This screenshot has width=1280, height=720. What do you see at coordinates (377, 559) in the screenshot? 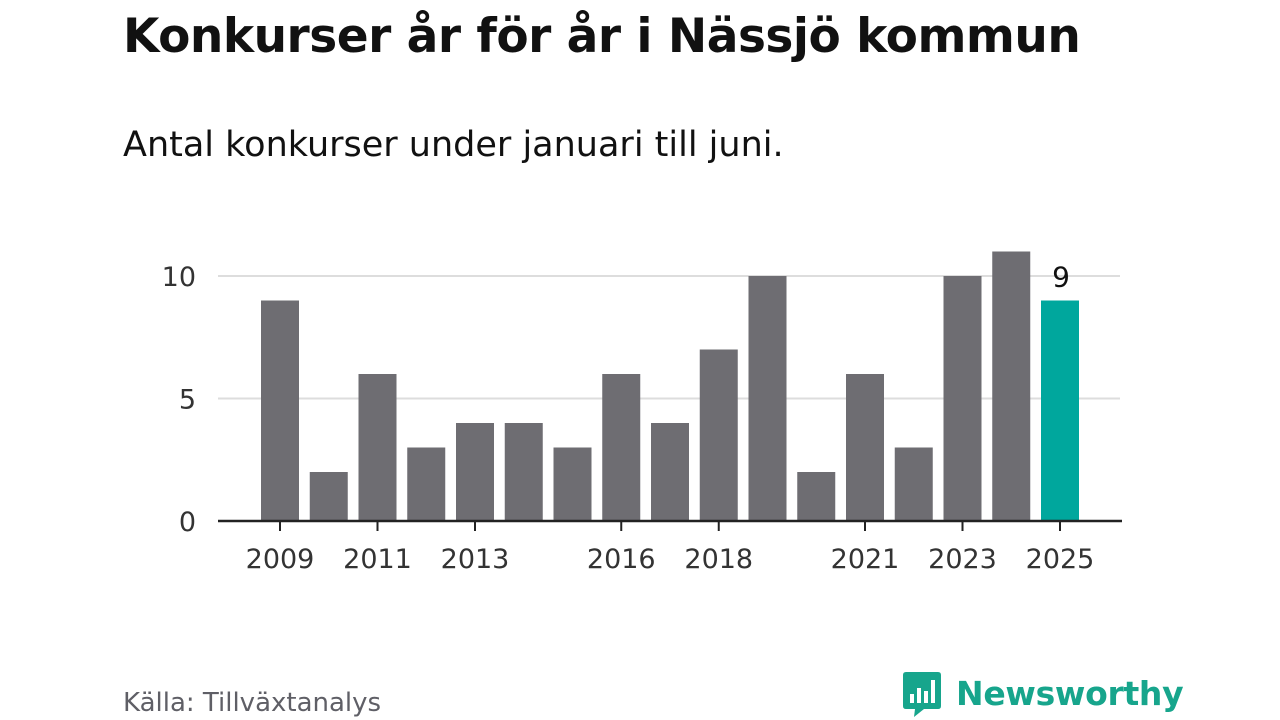
I see `x-tick-label-2011: 2011` at bounding box center [377, 559].